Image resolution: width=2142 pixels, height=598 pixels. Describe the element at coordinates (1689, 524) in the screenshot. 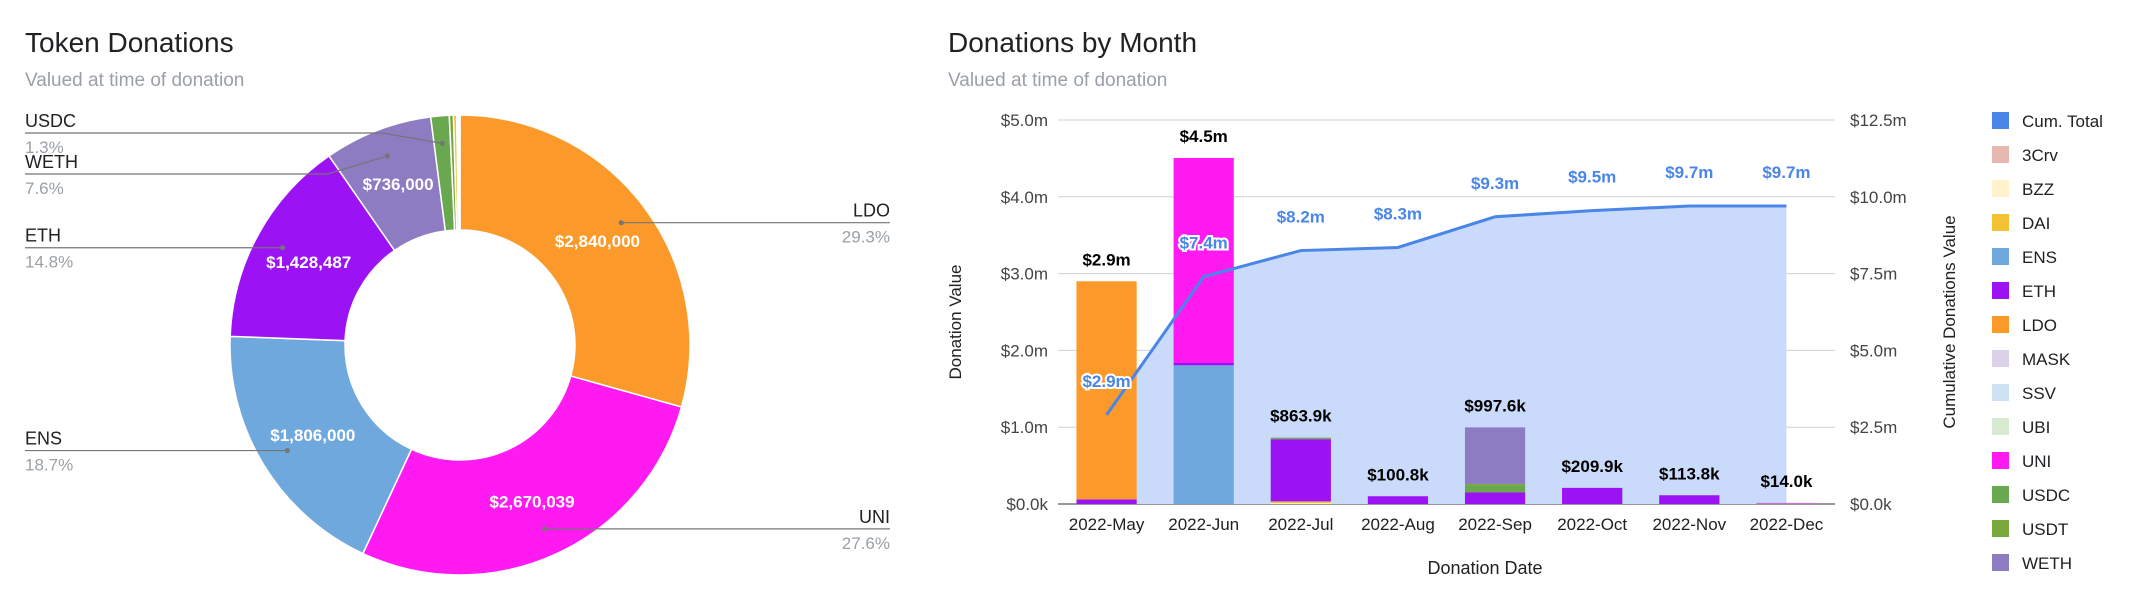

I see `x-tick-label: 2022-Nov` at that location.